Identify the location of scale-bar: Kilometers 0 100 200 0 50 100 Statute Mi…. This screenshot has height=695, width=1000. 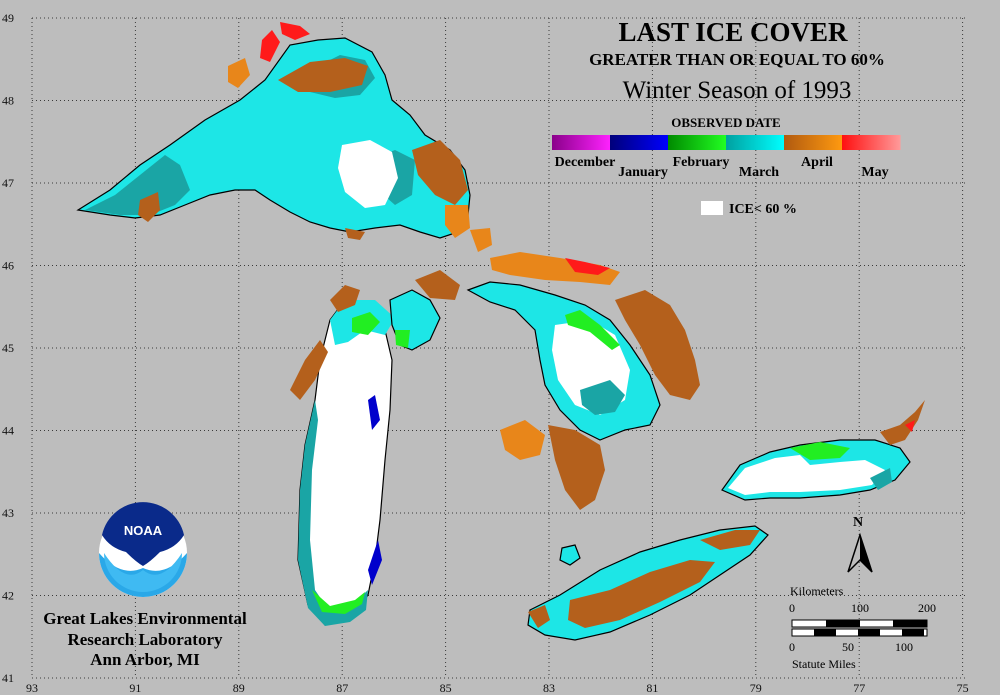
(862, 627).